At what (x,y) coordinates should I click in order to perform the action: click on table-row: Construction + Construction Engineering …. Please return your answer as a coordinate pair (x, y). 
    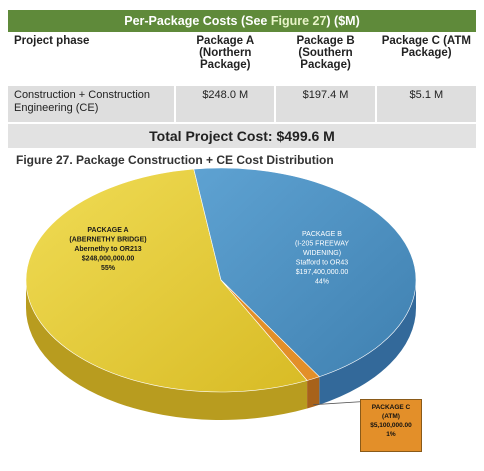
    Looking at the image, I should click on (242, 104).